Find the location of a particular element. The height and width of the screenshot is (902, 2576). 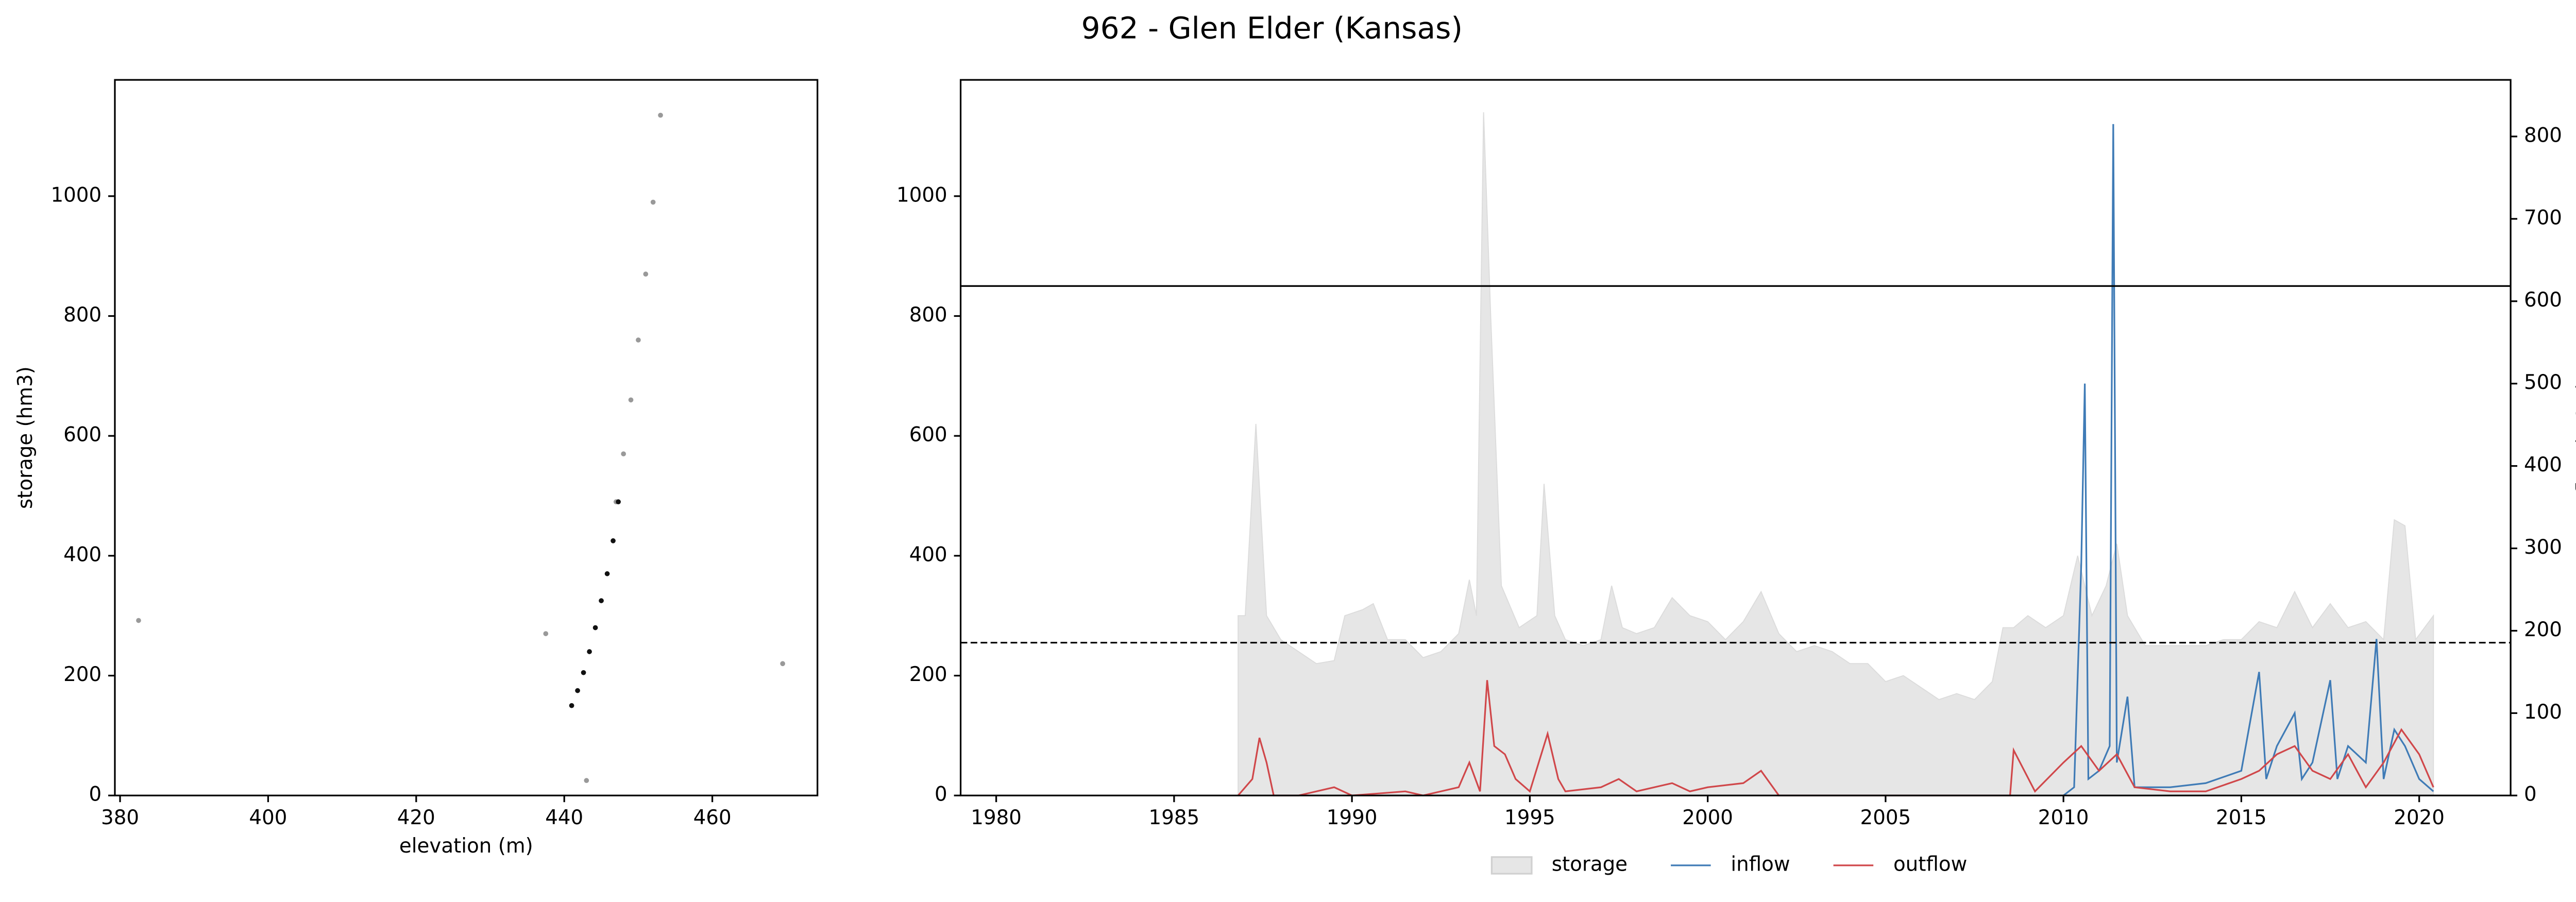

x-tick-label: 1985 is located at coordinates (1174, 818).